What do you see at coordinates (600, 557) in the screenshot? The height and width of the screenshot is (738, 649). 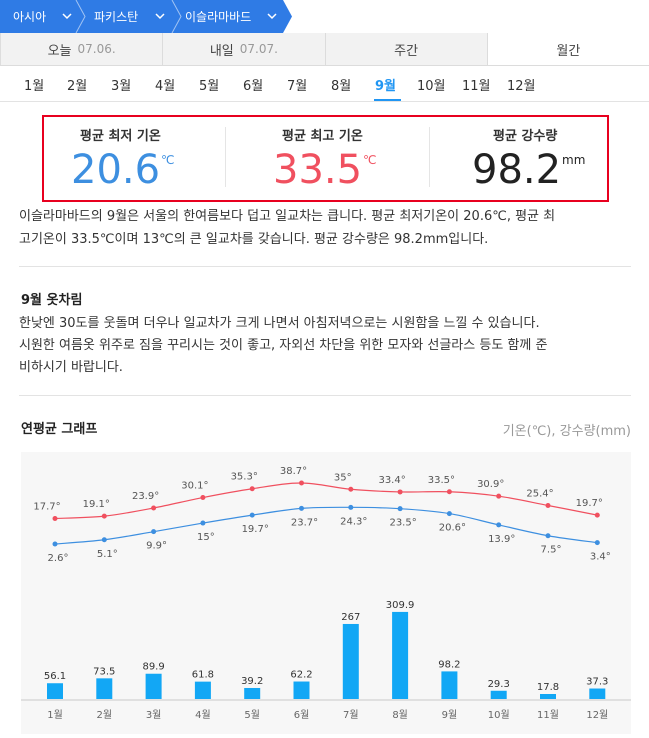 I see `min-temp-label: 3.4°` at bounding box center [600, 557].